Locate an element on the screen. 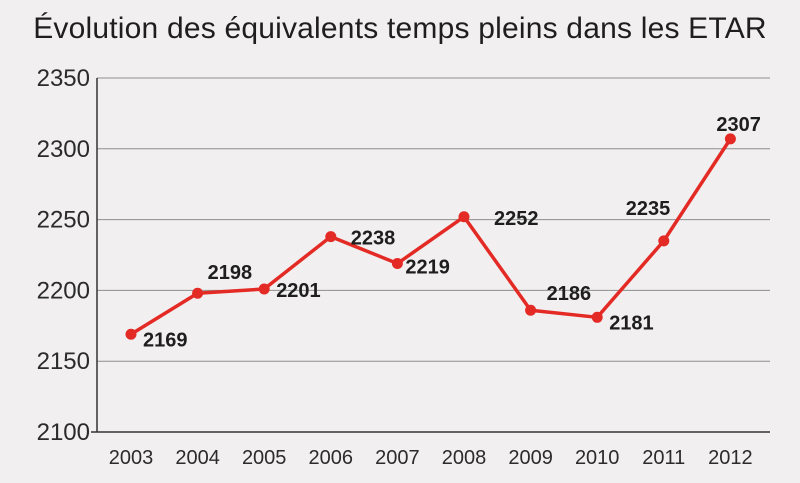  data-label: 2169 is located at coordinates (165, 340).